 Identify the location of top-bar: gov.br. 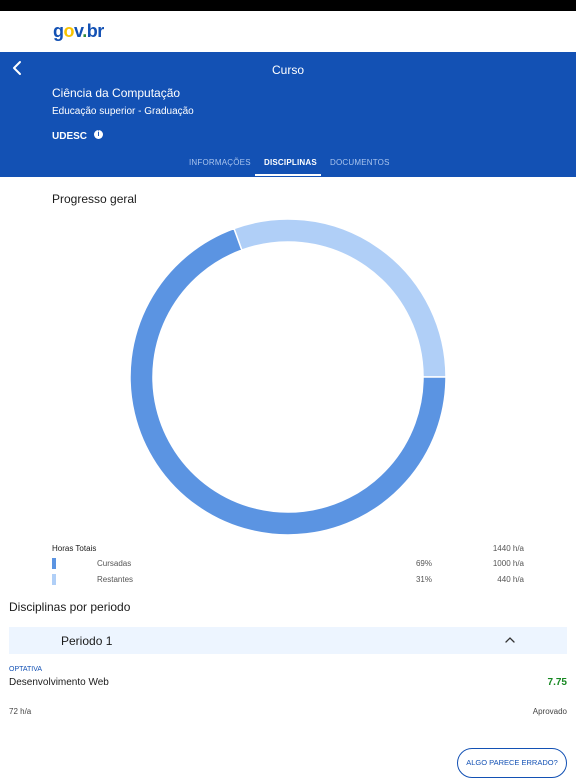
(288, 31).